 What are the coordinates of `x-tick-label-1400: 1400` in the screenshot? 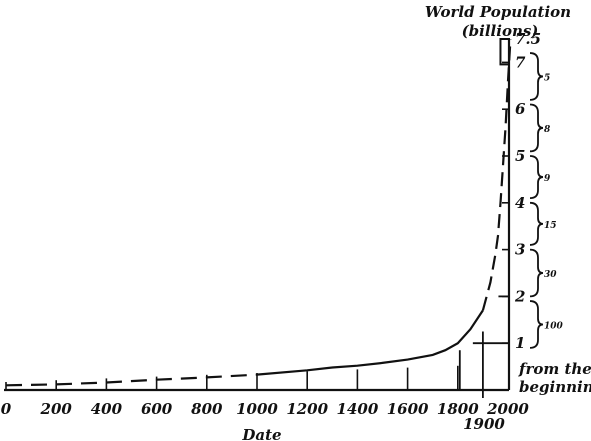 It's located at (358, 409).